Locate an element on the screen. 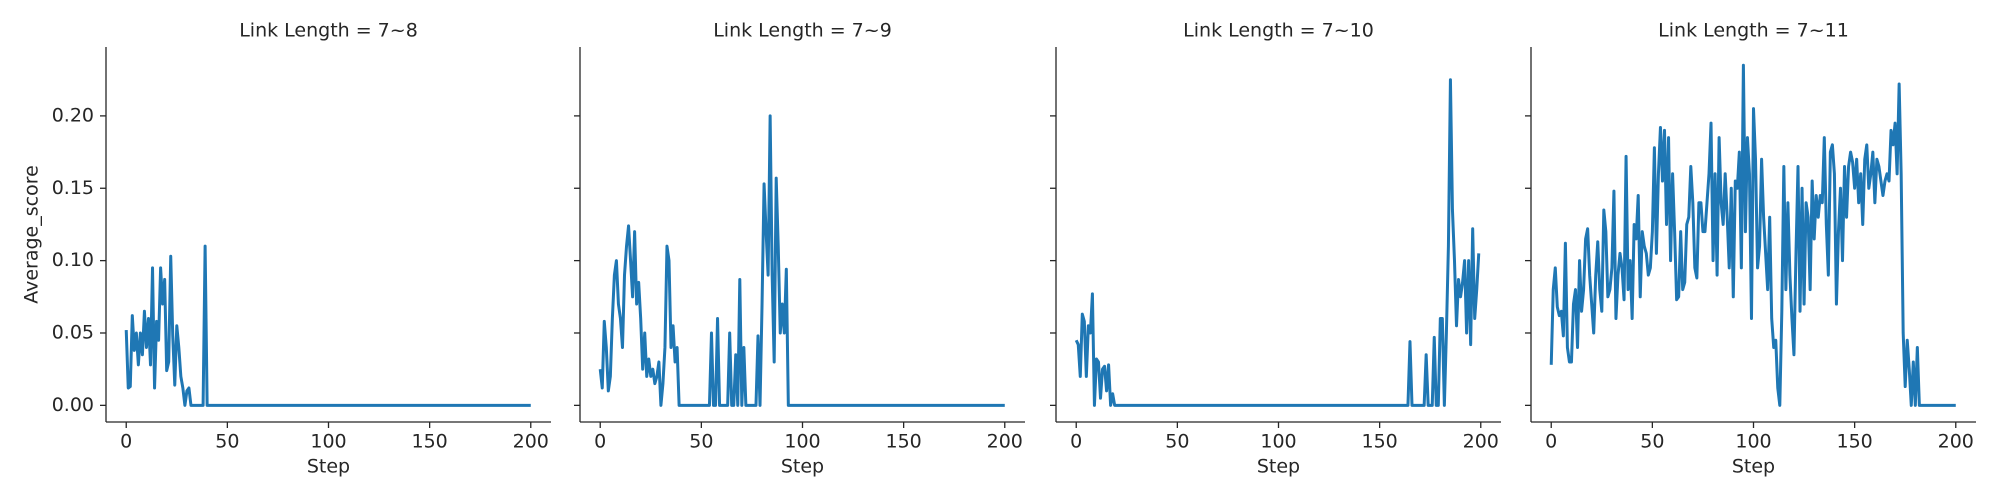 The height and width of the screenshot is (500, 2000). y-tick-label: 0.20 is located at coordinates (73, 115).